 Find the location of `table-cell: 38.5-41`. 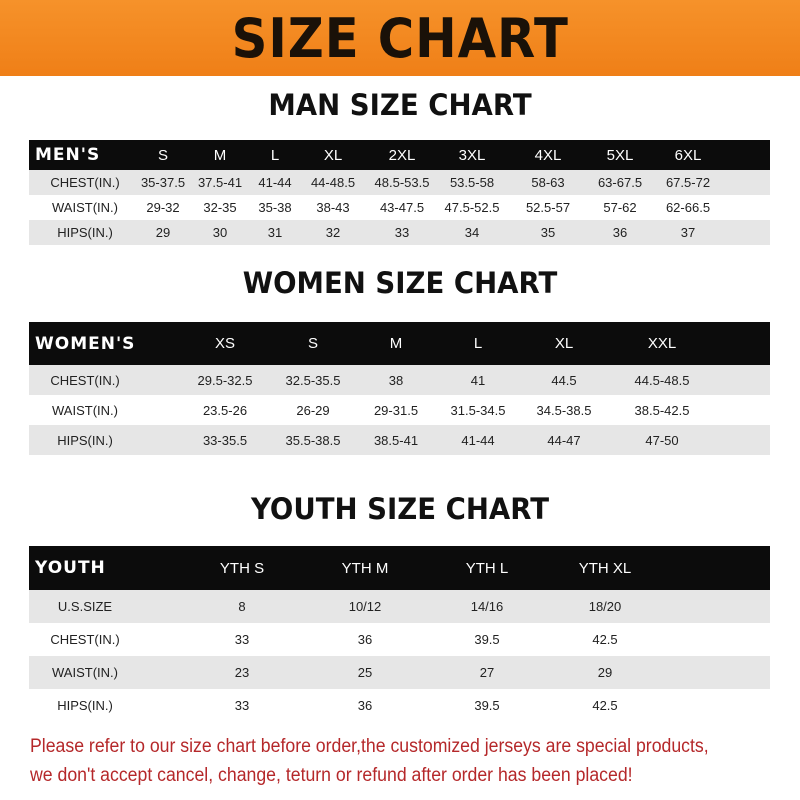

table-cell: 38.5-41 is located at coordinates (396, 440).